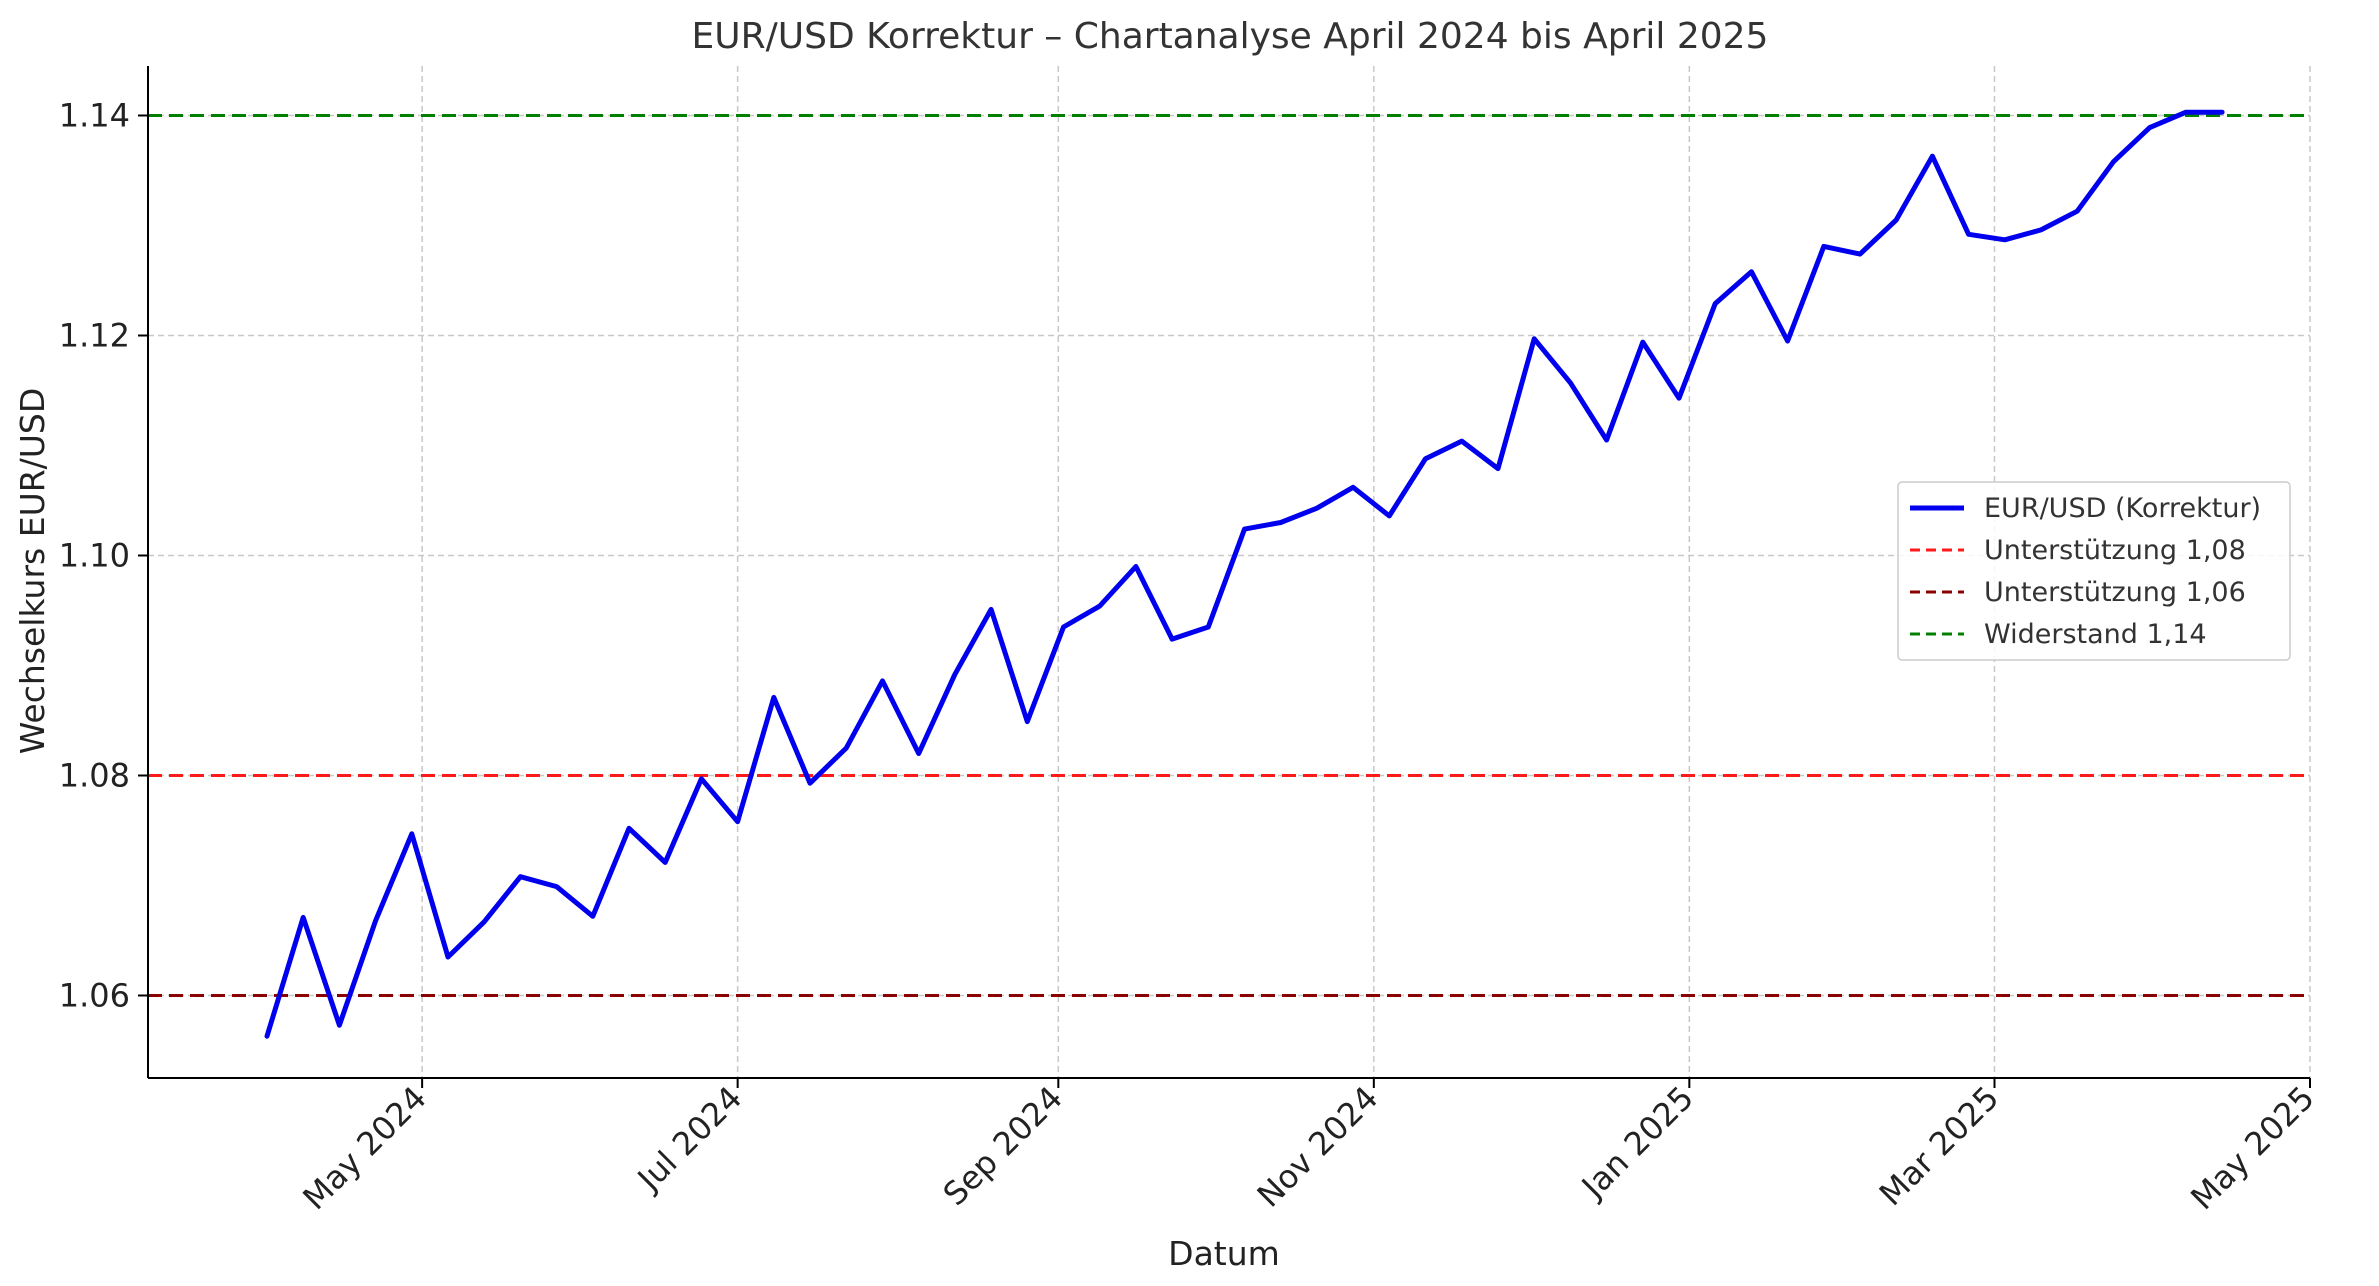  What do you see at coordinates (2095, 634) in the screenshot?
I see `legend-label: Widerstand 1,14` at bounding box center [2095, 634].